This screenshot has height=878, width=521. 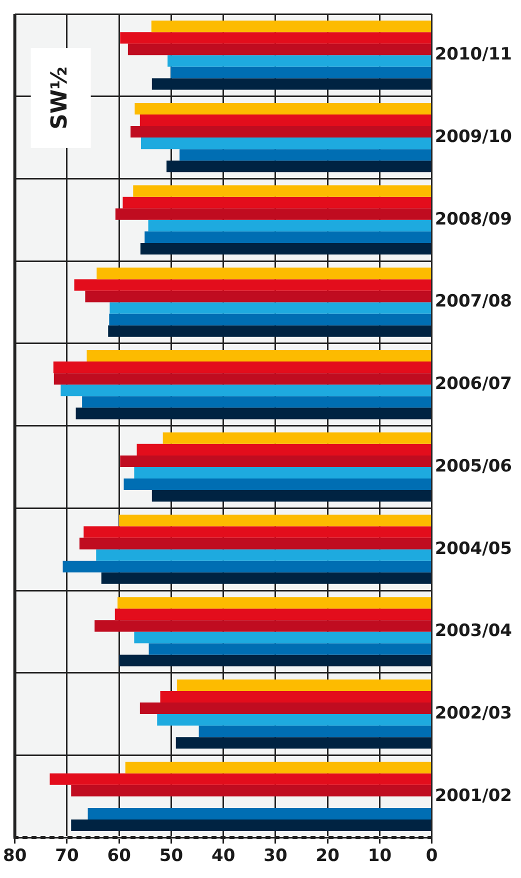 I want to click on x-tick-label: 40, so click(x=223, y=856).